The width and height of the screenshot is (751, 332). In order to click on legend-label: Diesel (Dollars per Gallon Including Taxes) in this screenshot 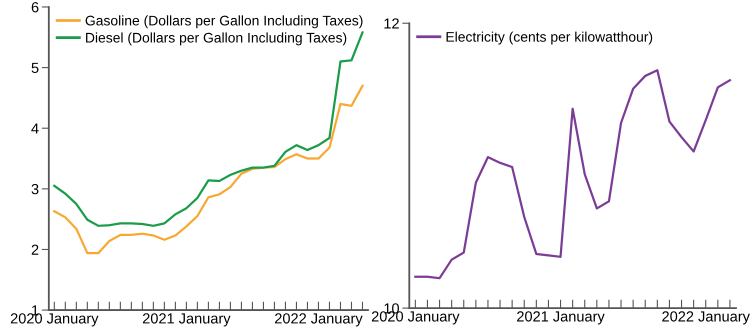, I will do `click(216, 39)`.